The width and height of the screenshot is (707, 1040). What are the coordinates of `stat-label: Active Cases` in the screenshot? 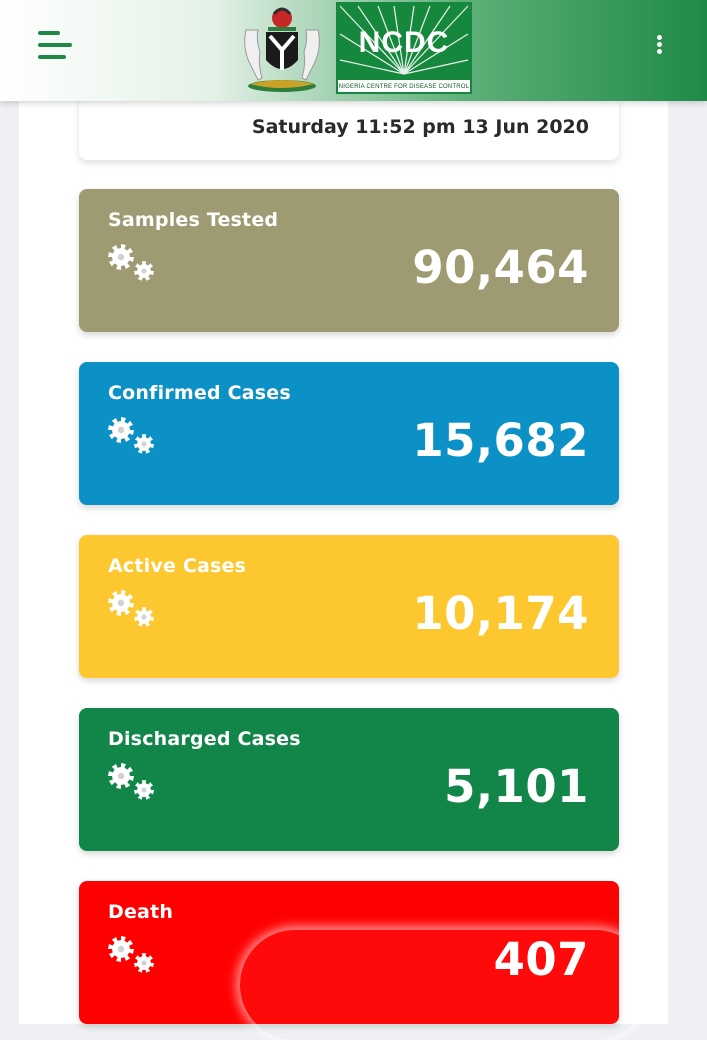 It's located at (177, 566).